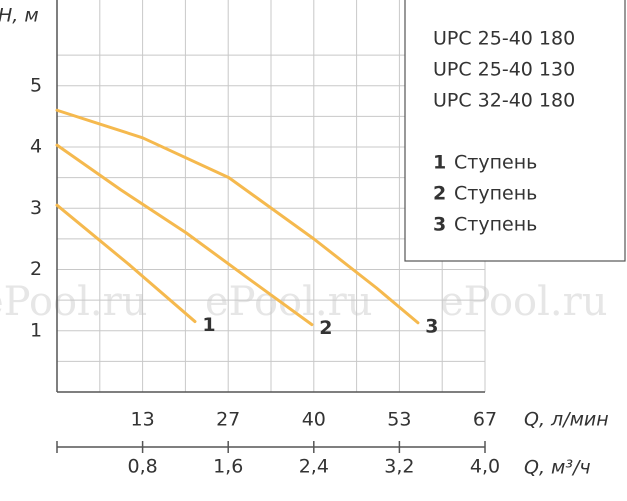 The height and width of the screenshot is (501, 627). What do you see at coordinates (36, 85) in the screenshot?
I see `y-tick-label: 5` at bounding box center [36, 85].